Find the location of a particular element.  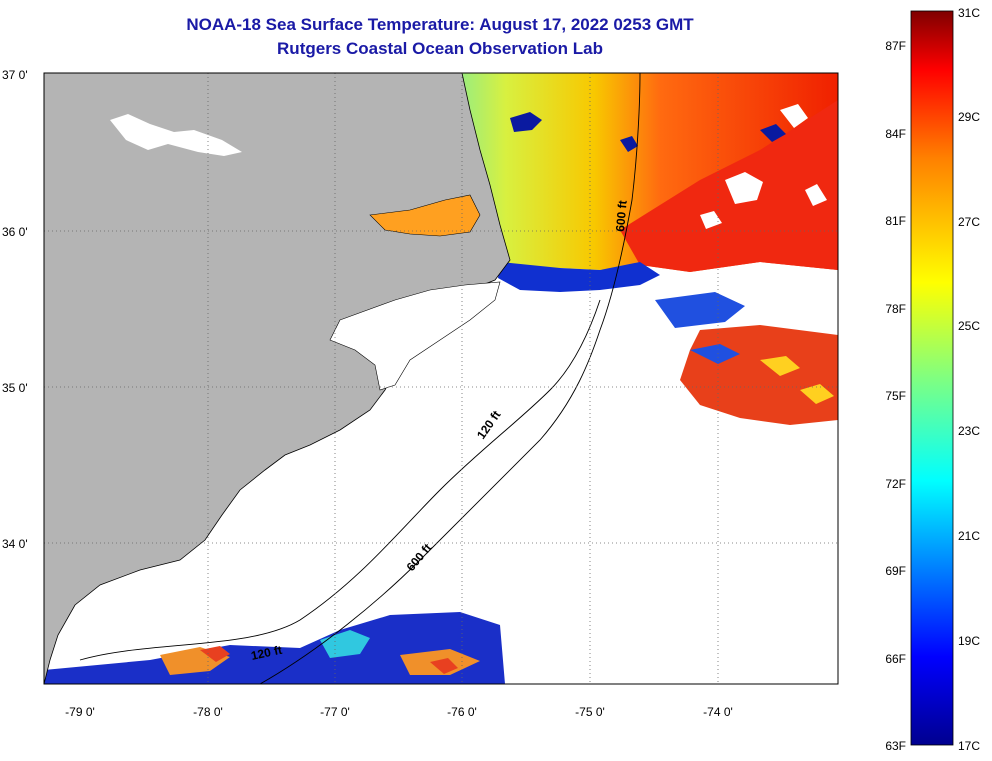

cb-c-label: 27C is located at coordinates (969, 222).